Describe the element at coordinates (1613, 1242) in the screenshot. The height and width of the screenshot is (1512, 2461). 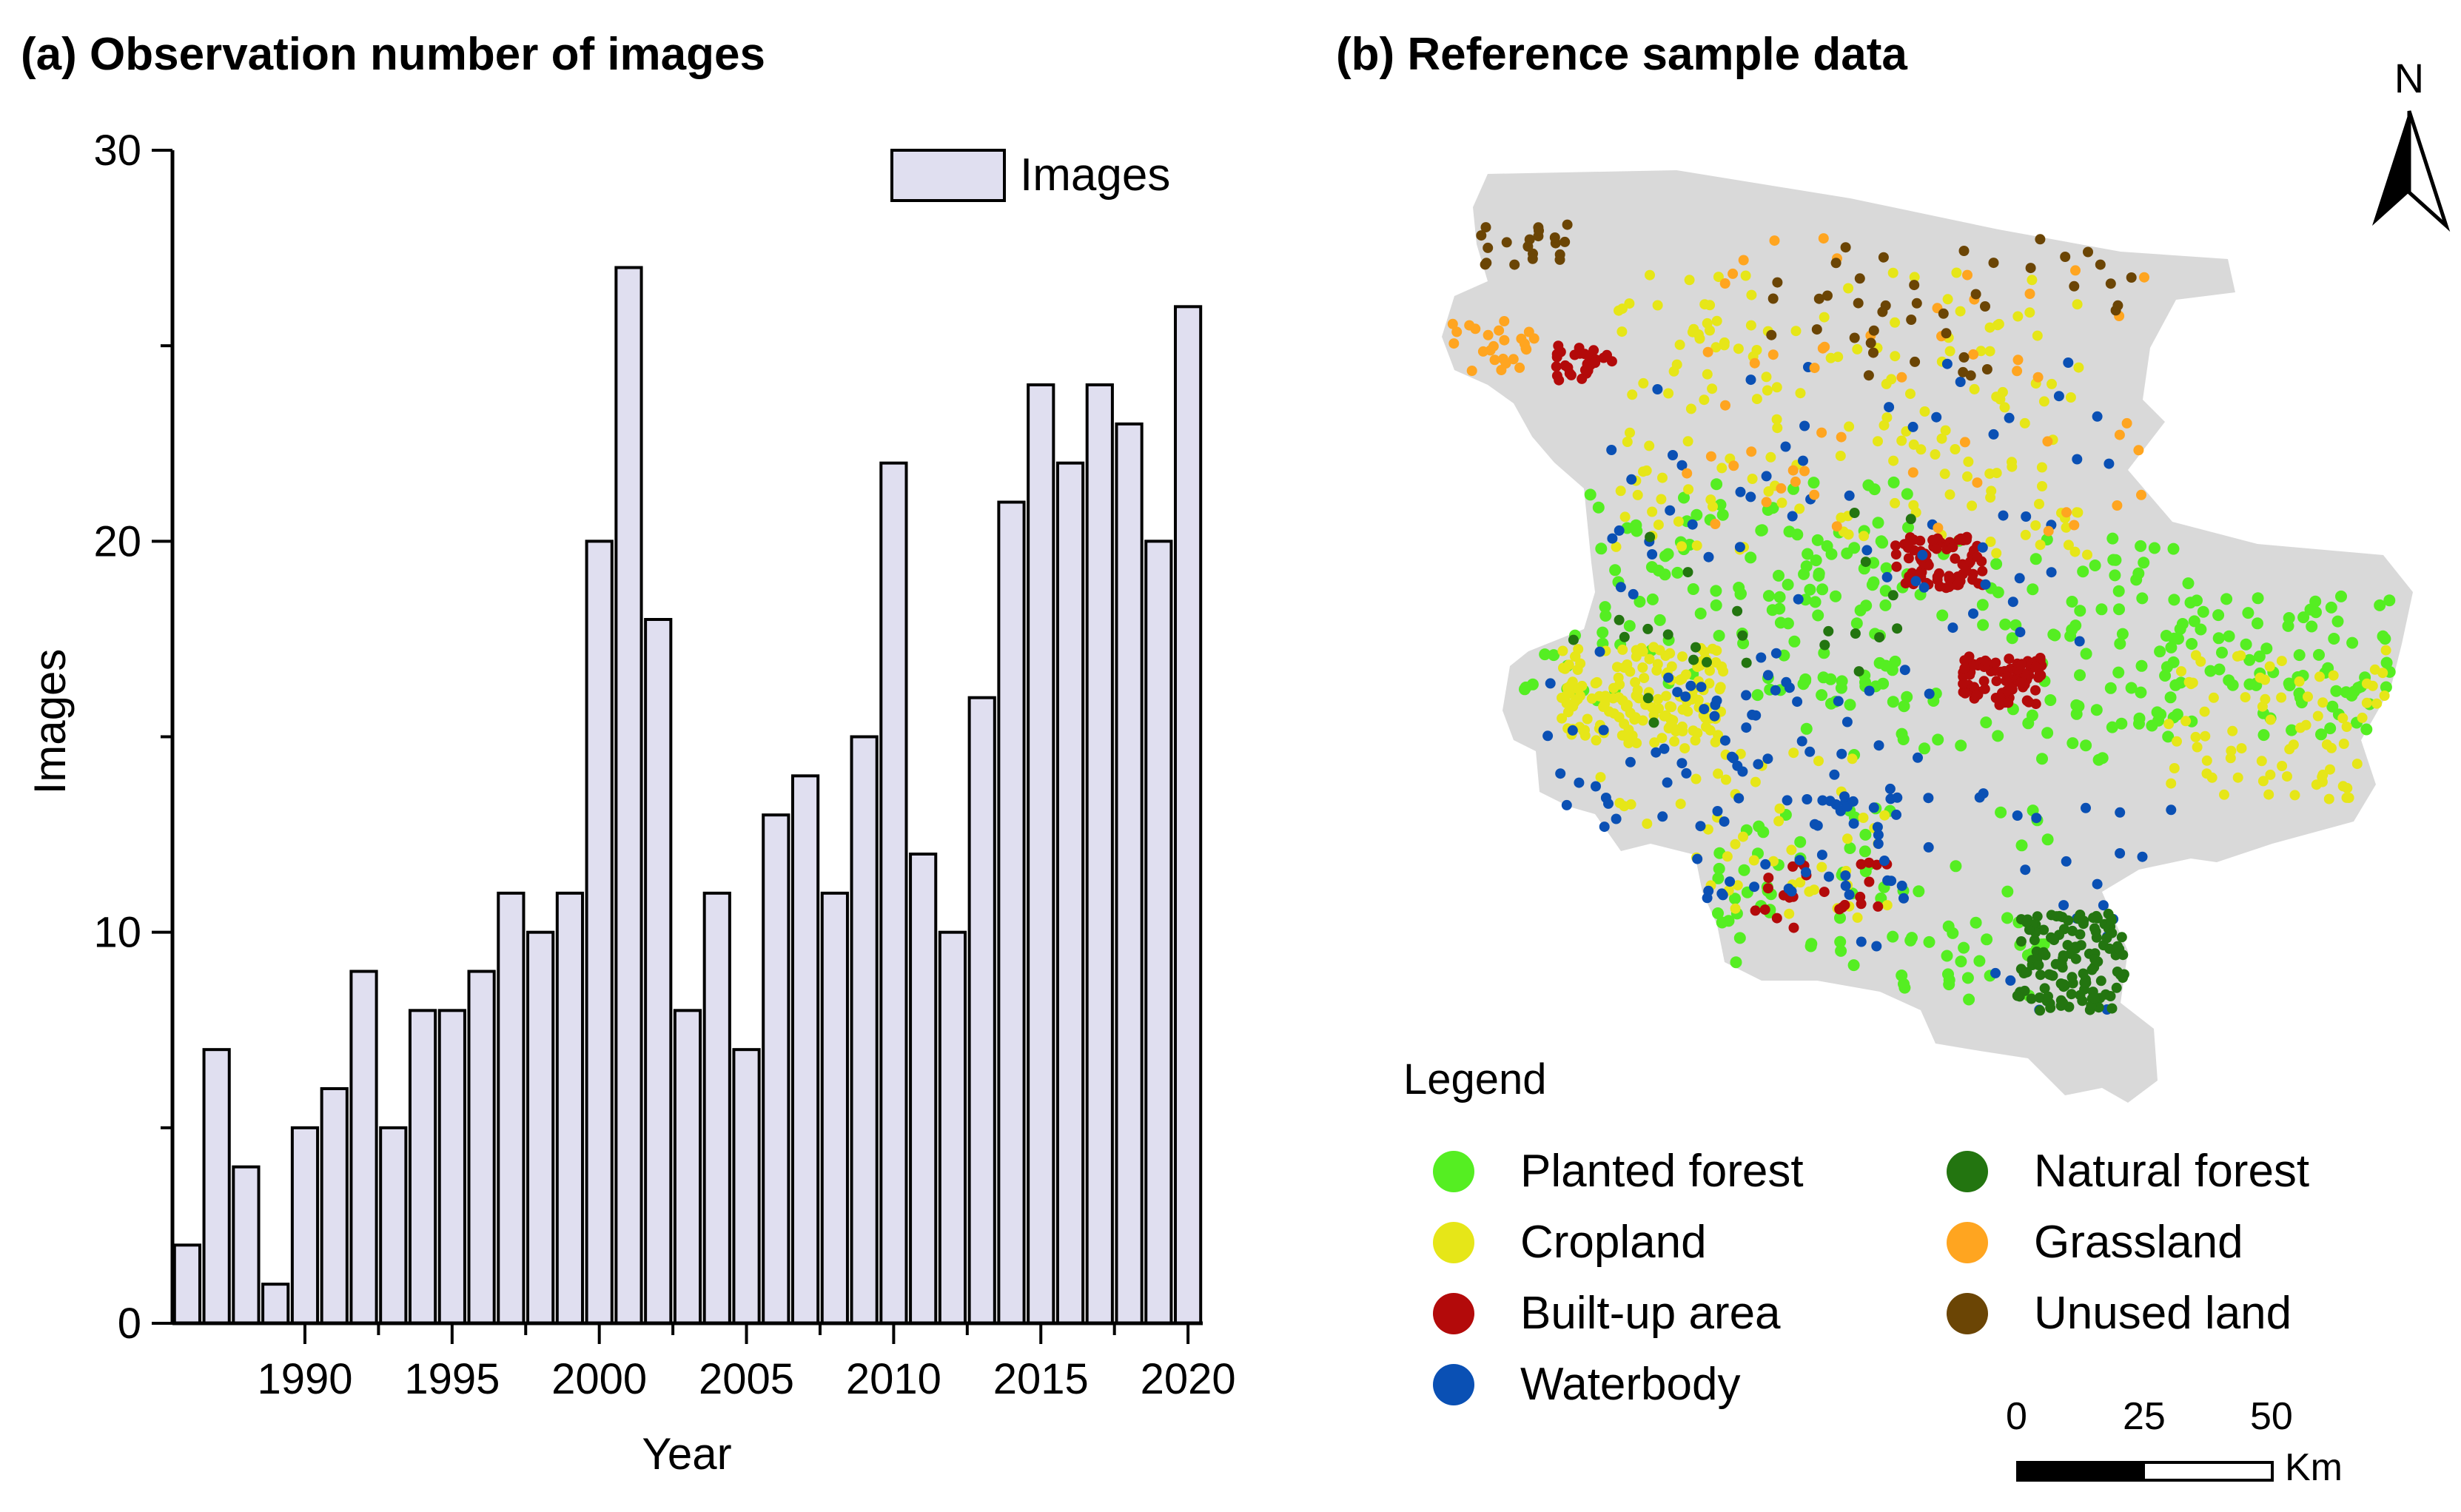
I see `map-legend-label: Cropland` at that location.